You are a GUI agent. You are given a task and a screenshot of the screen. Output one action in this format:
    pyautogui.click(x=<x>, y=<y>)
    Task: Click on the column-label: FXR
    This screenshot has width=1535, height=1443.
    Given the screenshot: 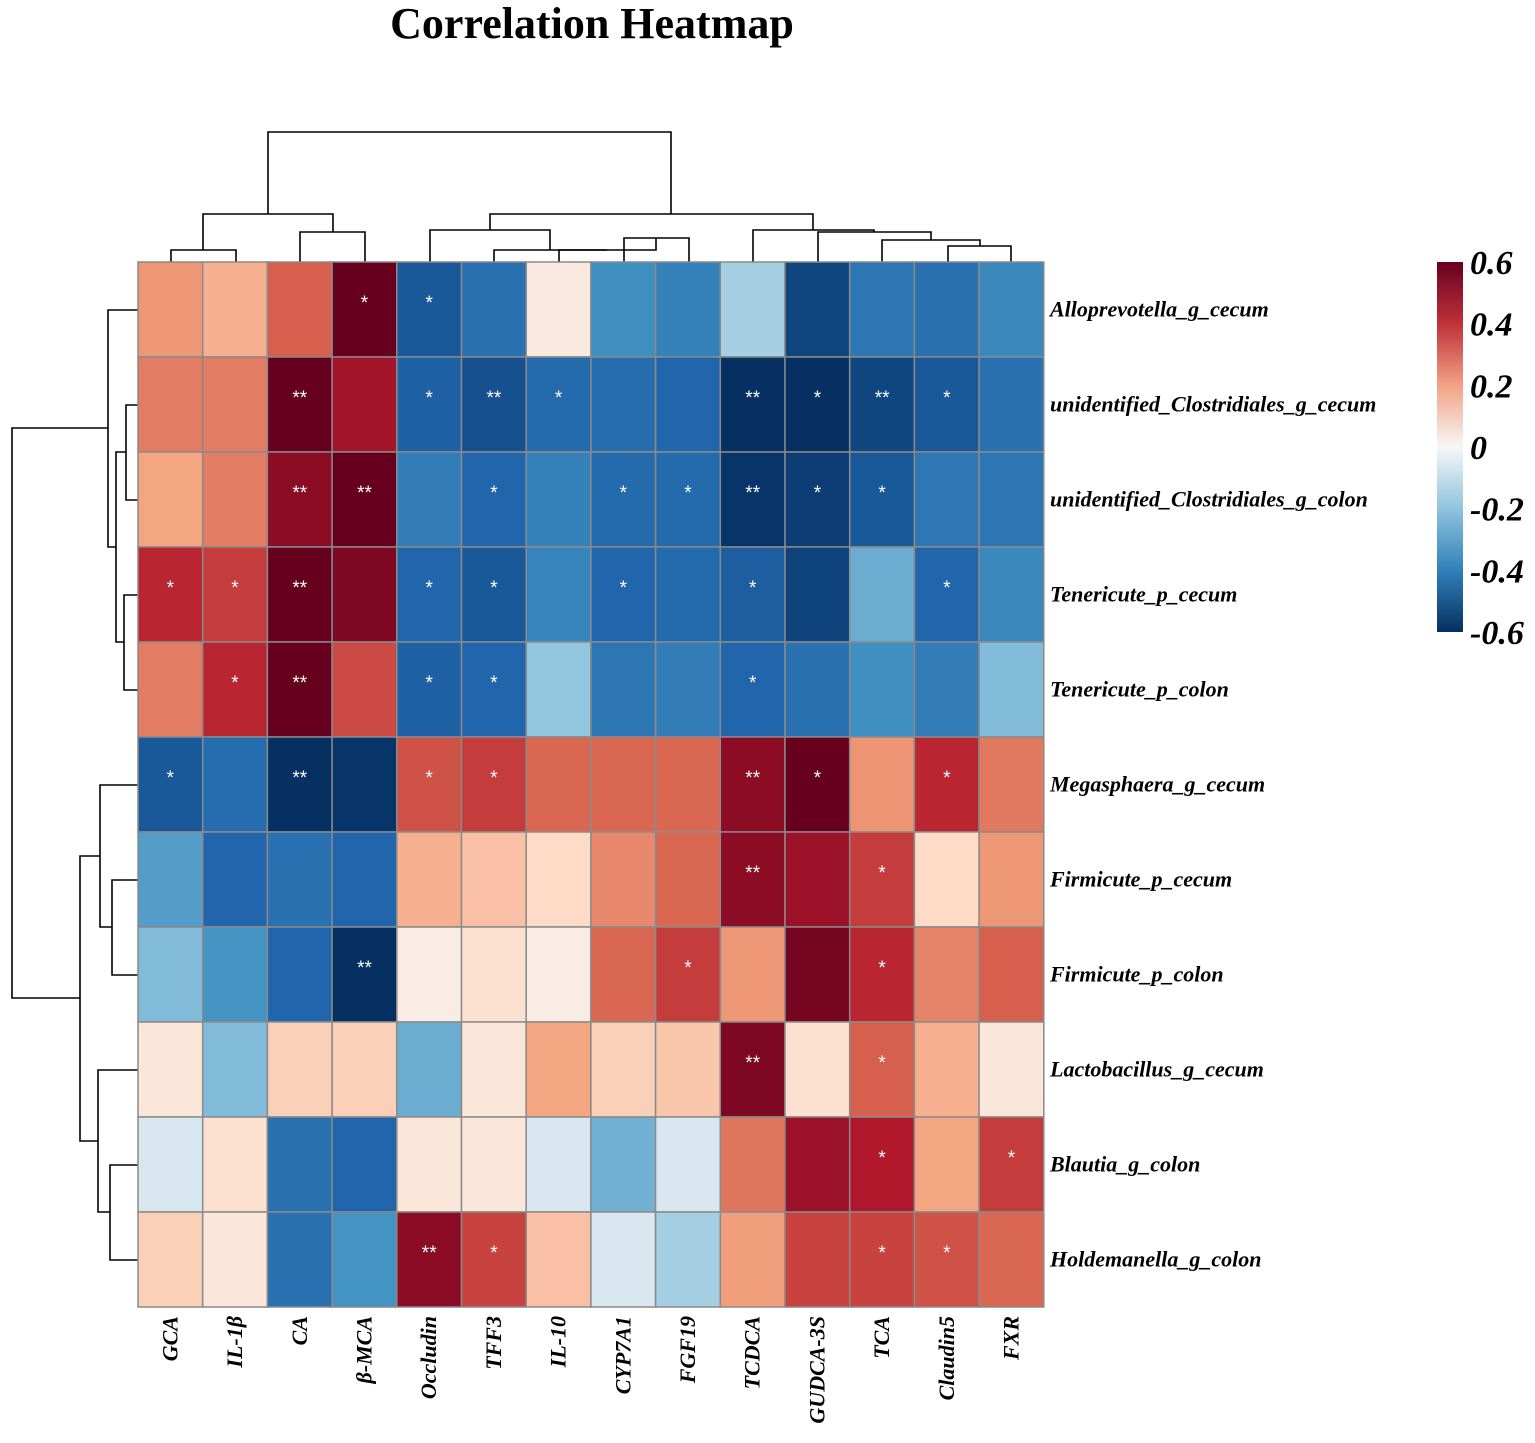 What is the action you would take?
    pyautogui.click(x=1011, y=1338)
    